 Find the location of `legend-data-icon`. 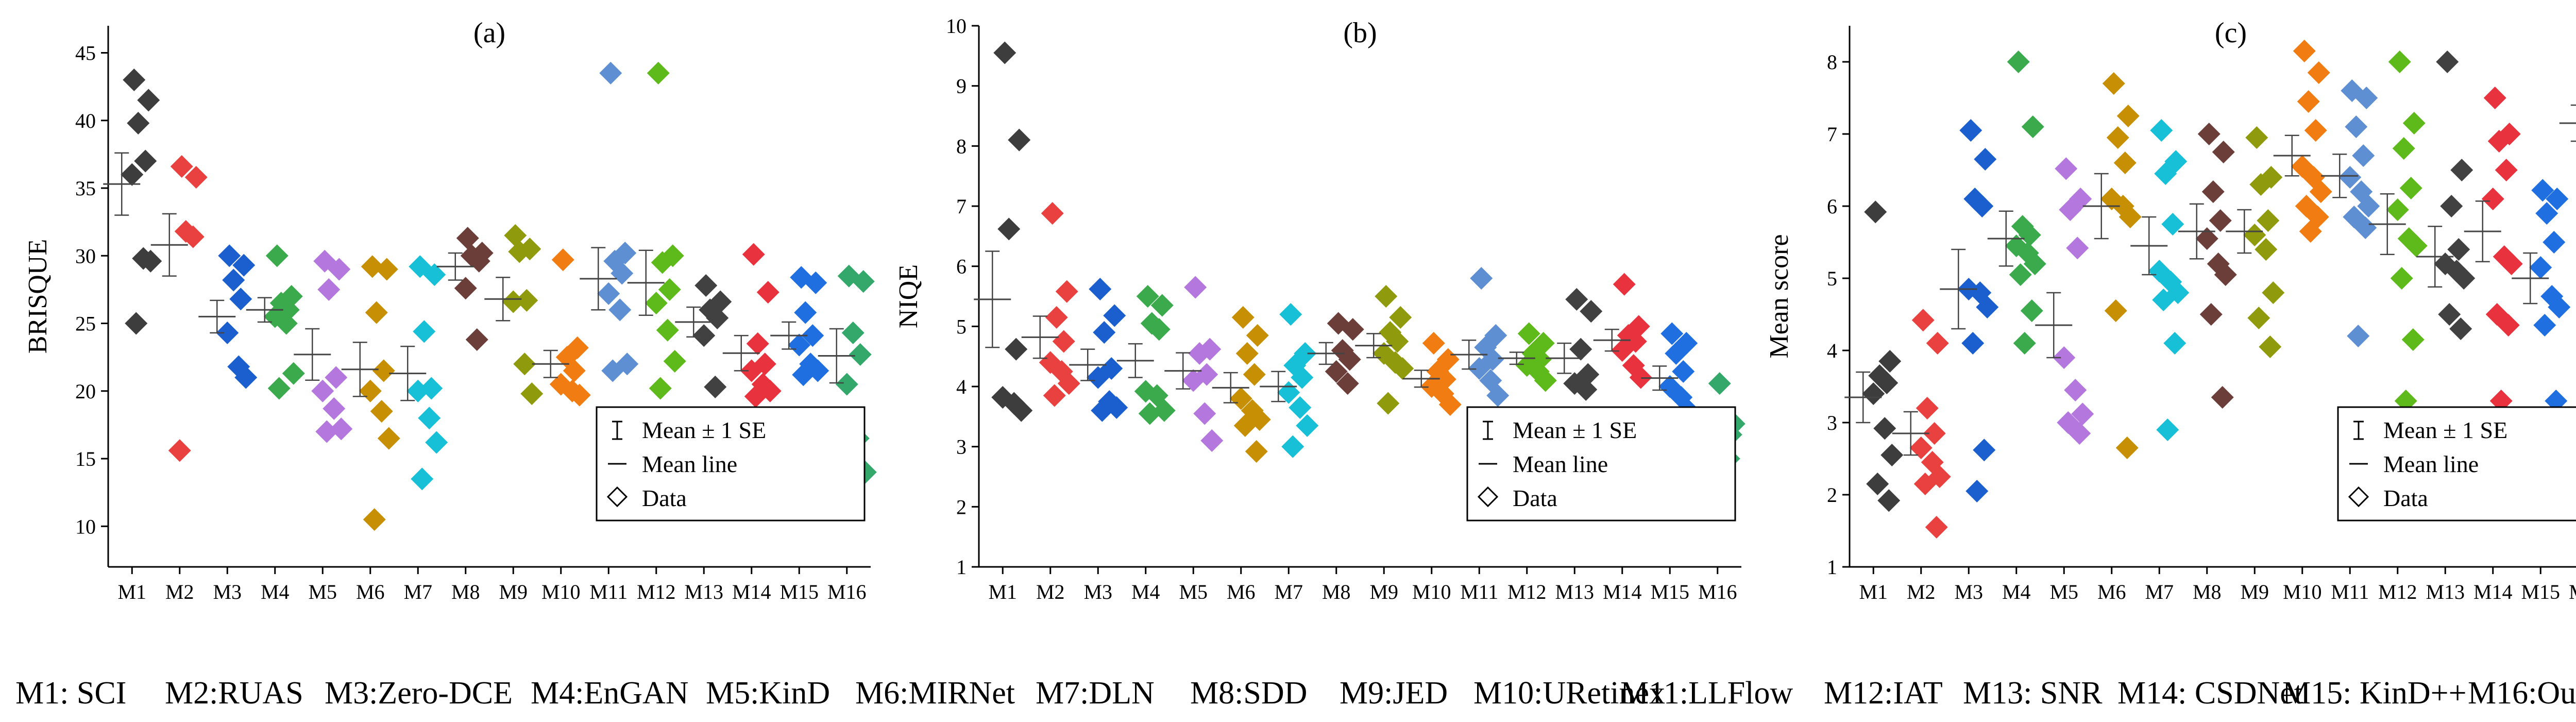

legend-data-icon is located at coordinates (1488, 497).